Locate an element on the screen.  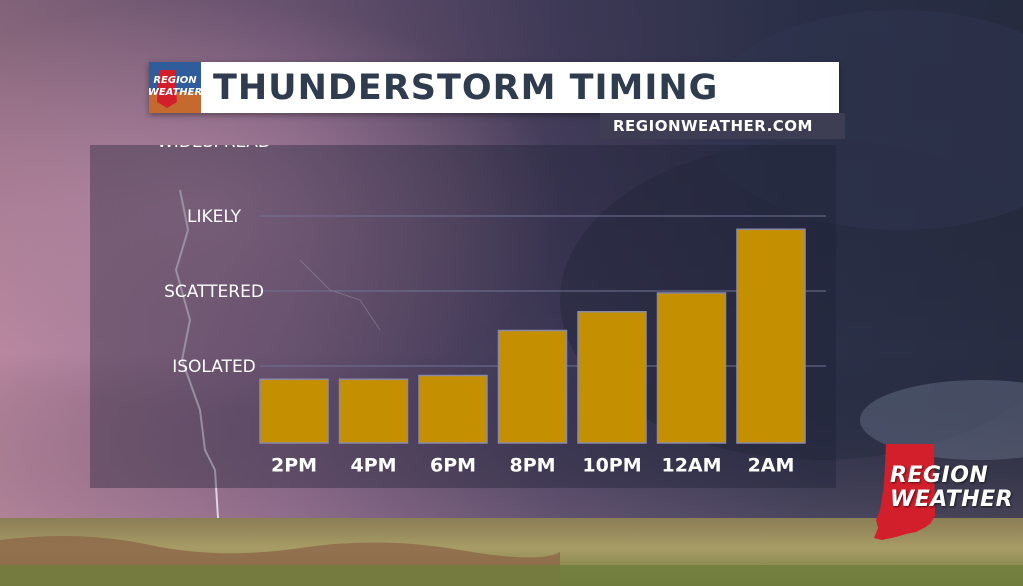
bar-10pm is located at coordinates (612, 377).